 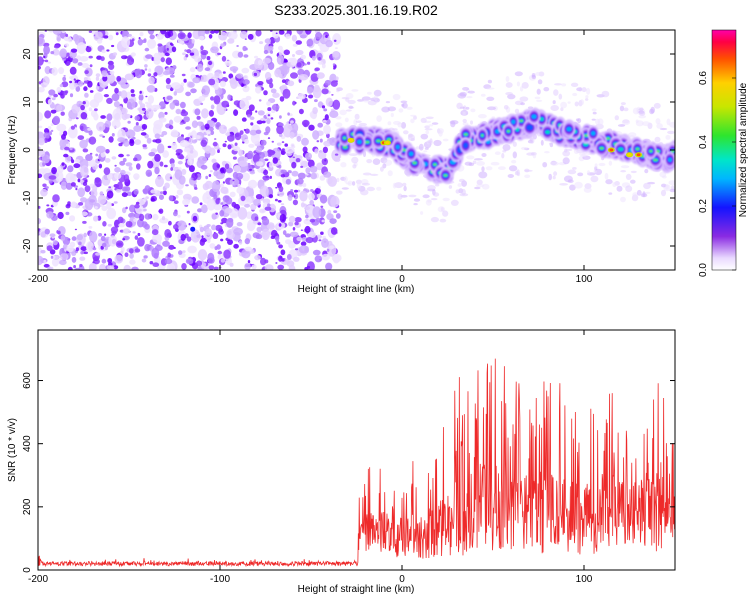 What do you see at coordinates (356, 289) in the screenshot?
I see `spectrogram-x-label: Height of straight line (km)` at bounding box center [356, 289].